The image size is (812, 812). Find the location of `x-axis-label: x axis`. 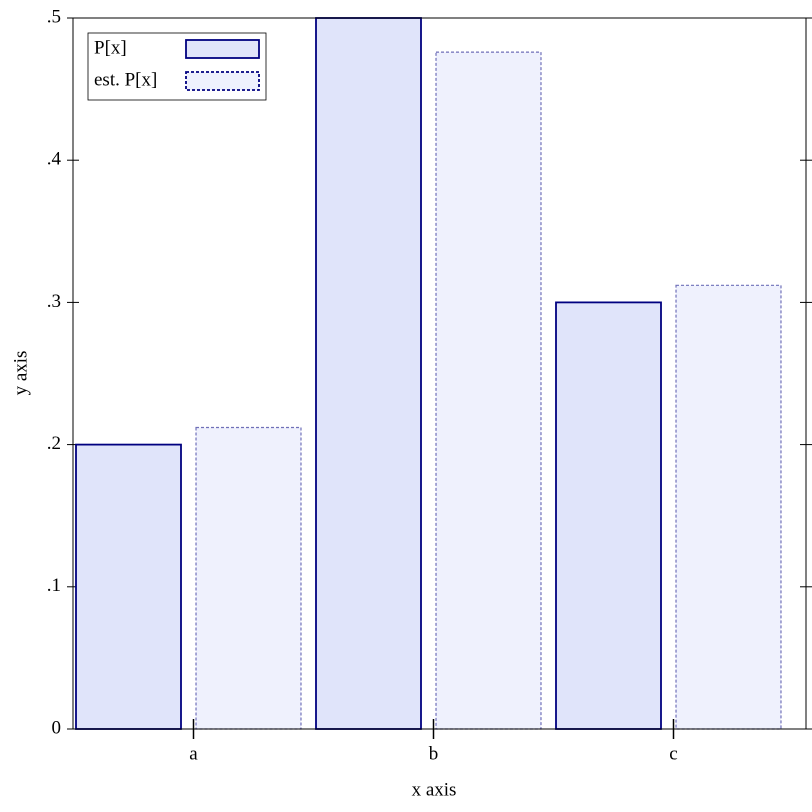

x-axis-label: x axis is located at coordinates (434, 789).